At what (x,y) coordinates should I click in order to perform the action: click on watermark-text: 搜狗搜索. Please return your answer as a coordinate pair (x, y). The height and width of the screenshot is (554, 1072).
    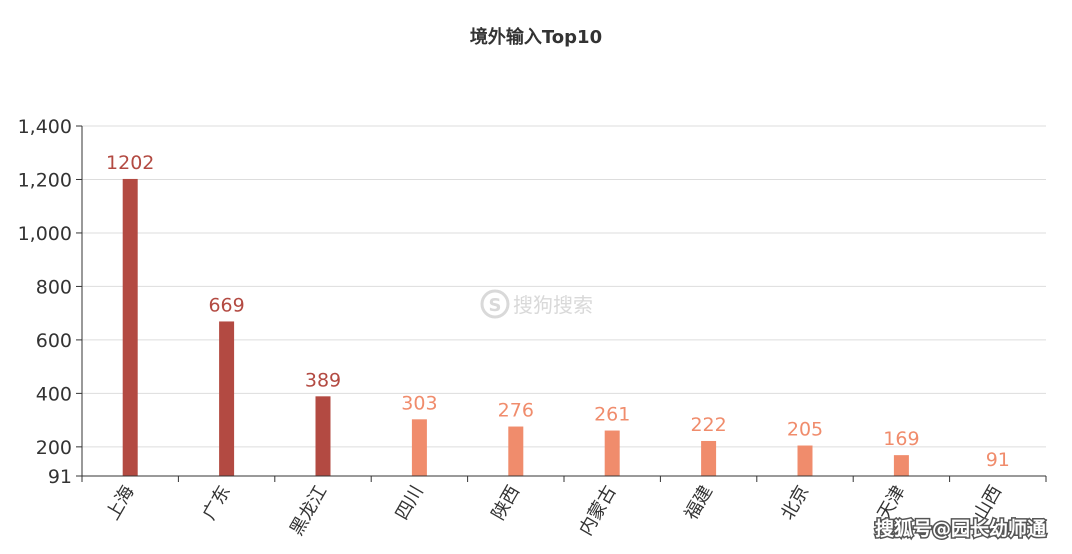
    Looking at the image, I should click on (553, 305).